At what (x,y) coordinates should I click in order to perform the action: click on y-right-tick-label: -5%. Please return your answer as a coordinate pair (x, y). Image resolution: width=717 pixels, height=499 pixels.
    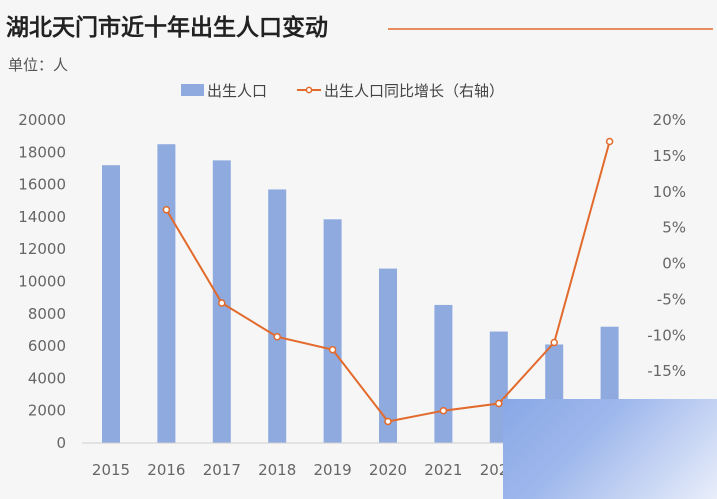
    Looking at the image, I should click on (671, 299).